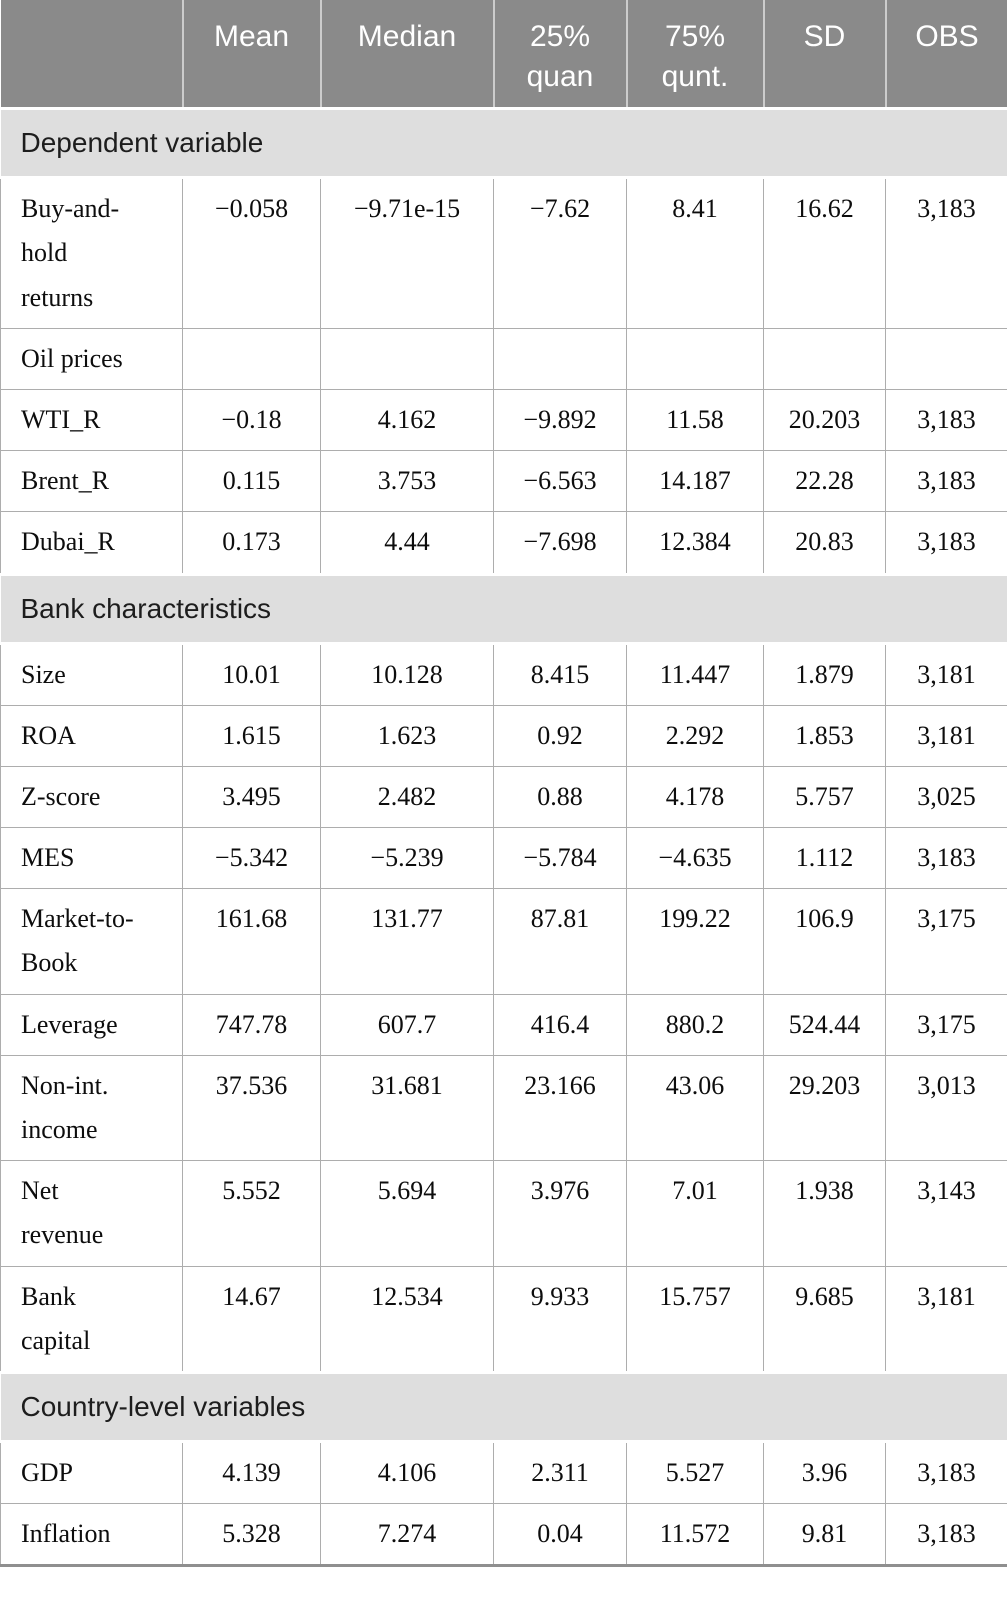  I want to click on row-label: Z-score, so click(91, 797).